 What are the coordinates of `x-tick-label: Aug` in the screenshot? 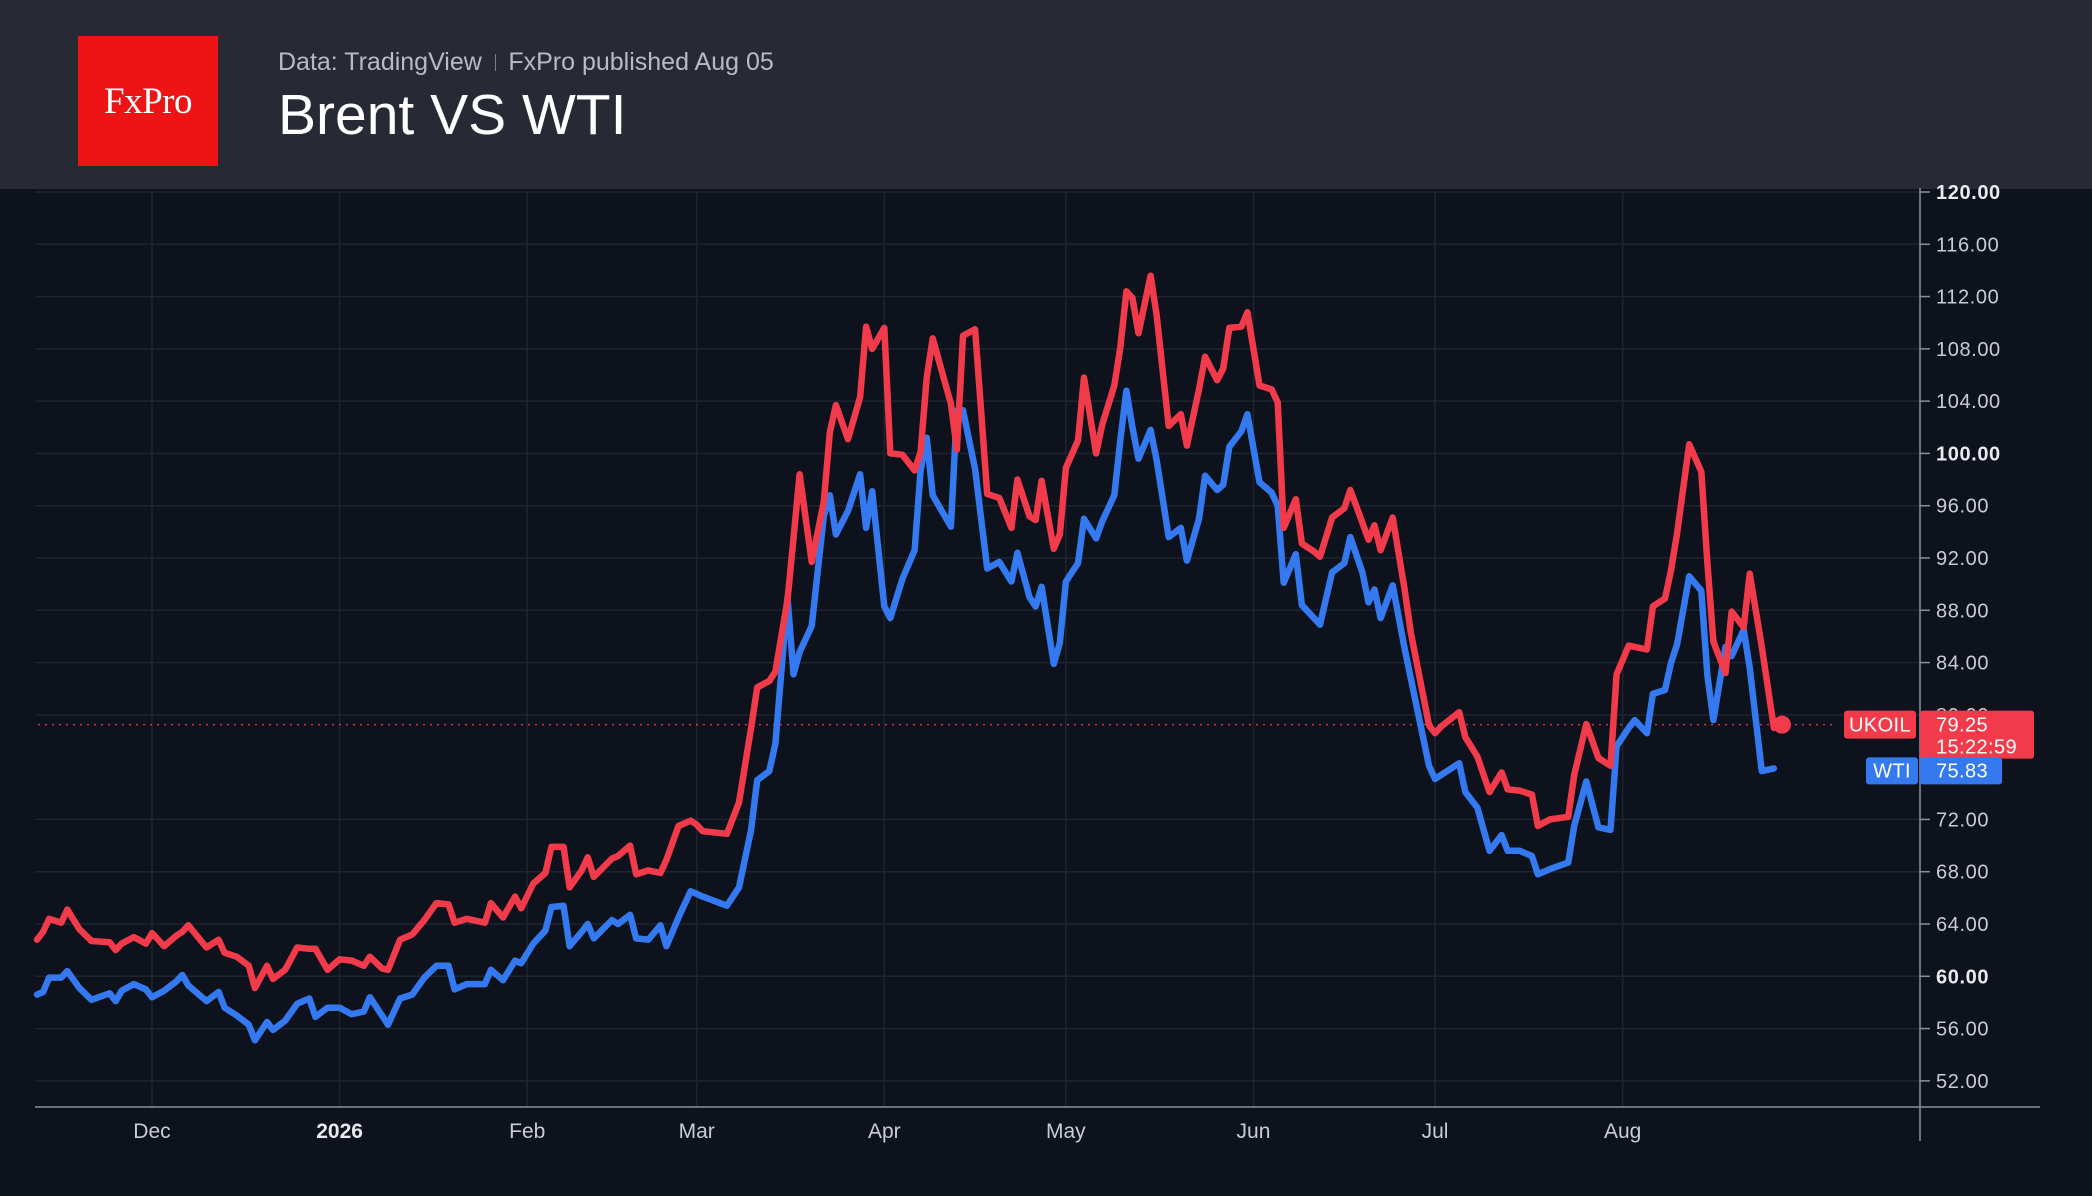 It's located at (1622, 1131).